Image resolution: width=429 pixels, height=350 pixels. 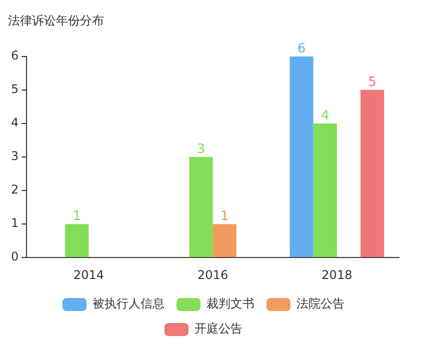 I want to click on data-label: 5, so click(x=372, y=82).